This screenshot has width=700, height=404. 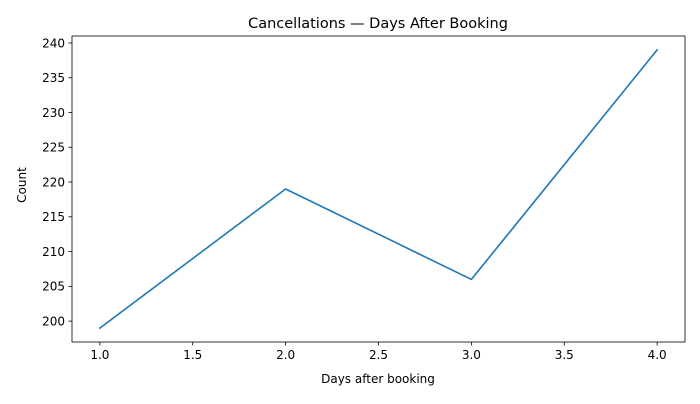 I want to click on y-tick-label: 230, so click(x=53, y=113).